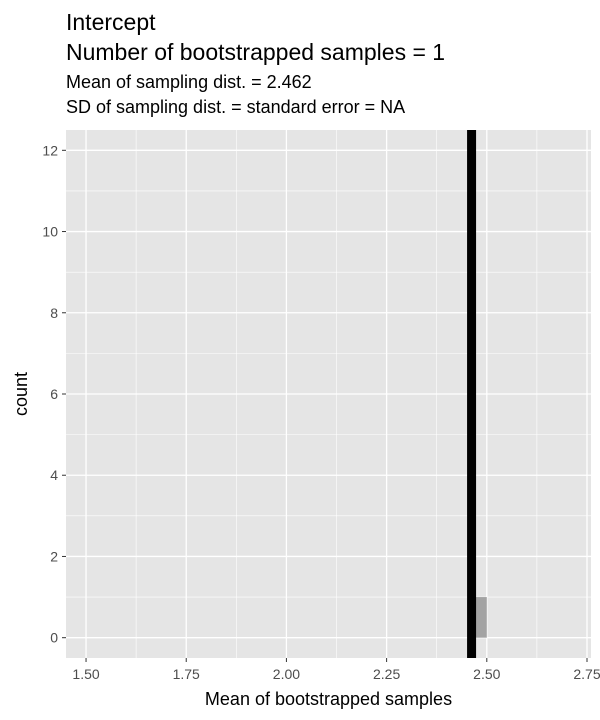 The height and width of the screenshot is (720, 600). I want to click on x-tick-label: 1.50, so click(85, 674).